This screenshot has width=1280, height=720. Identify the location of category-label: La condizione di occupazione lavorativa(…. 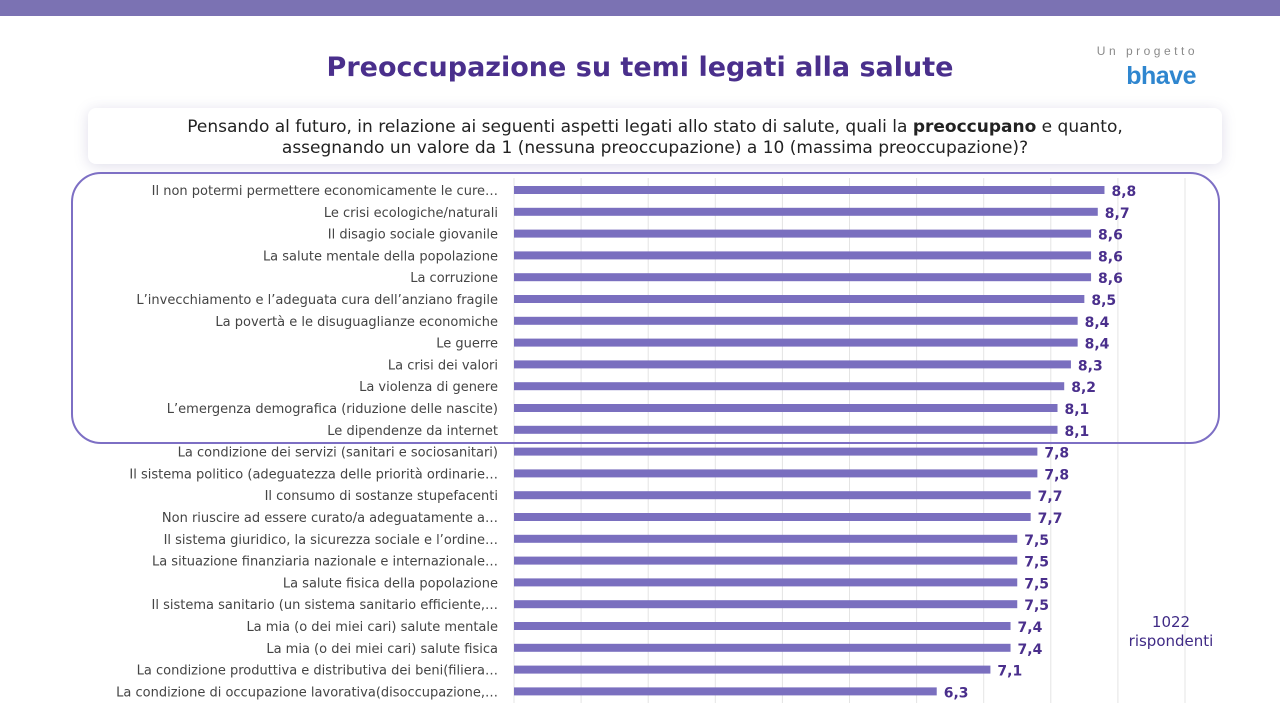
(307, 692).